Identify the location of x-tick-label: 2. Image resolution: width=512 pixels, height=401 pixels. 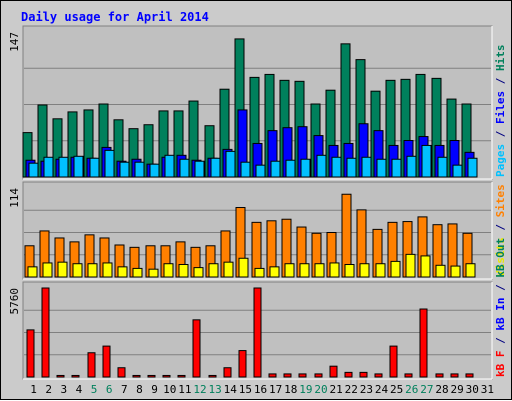
(48, 389).